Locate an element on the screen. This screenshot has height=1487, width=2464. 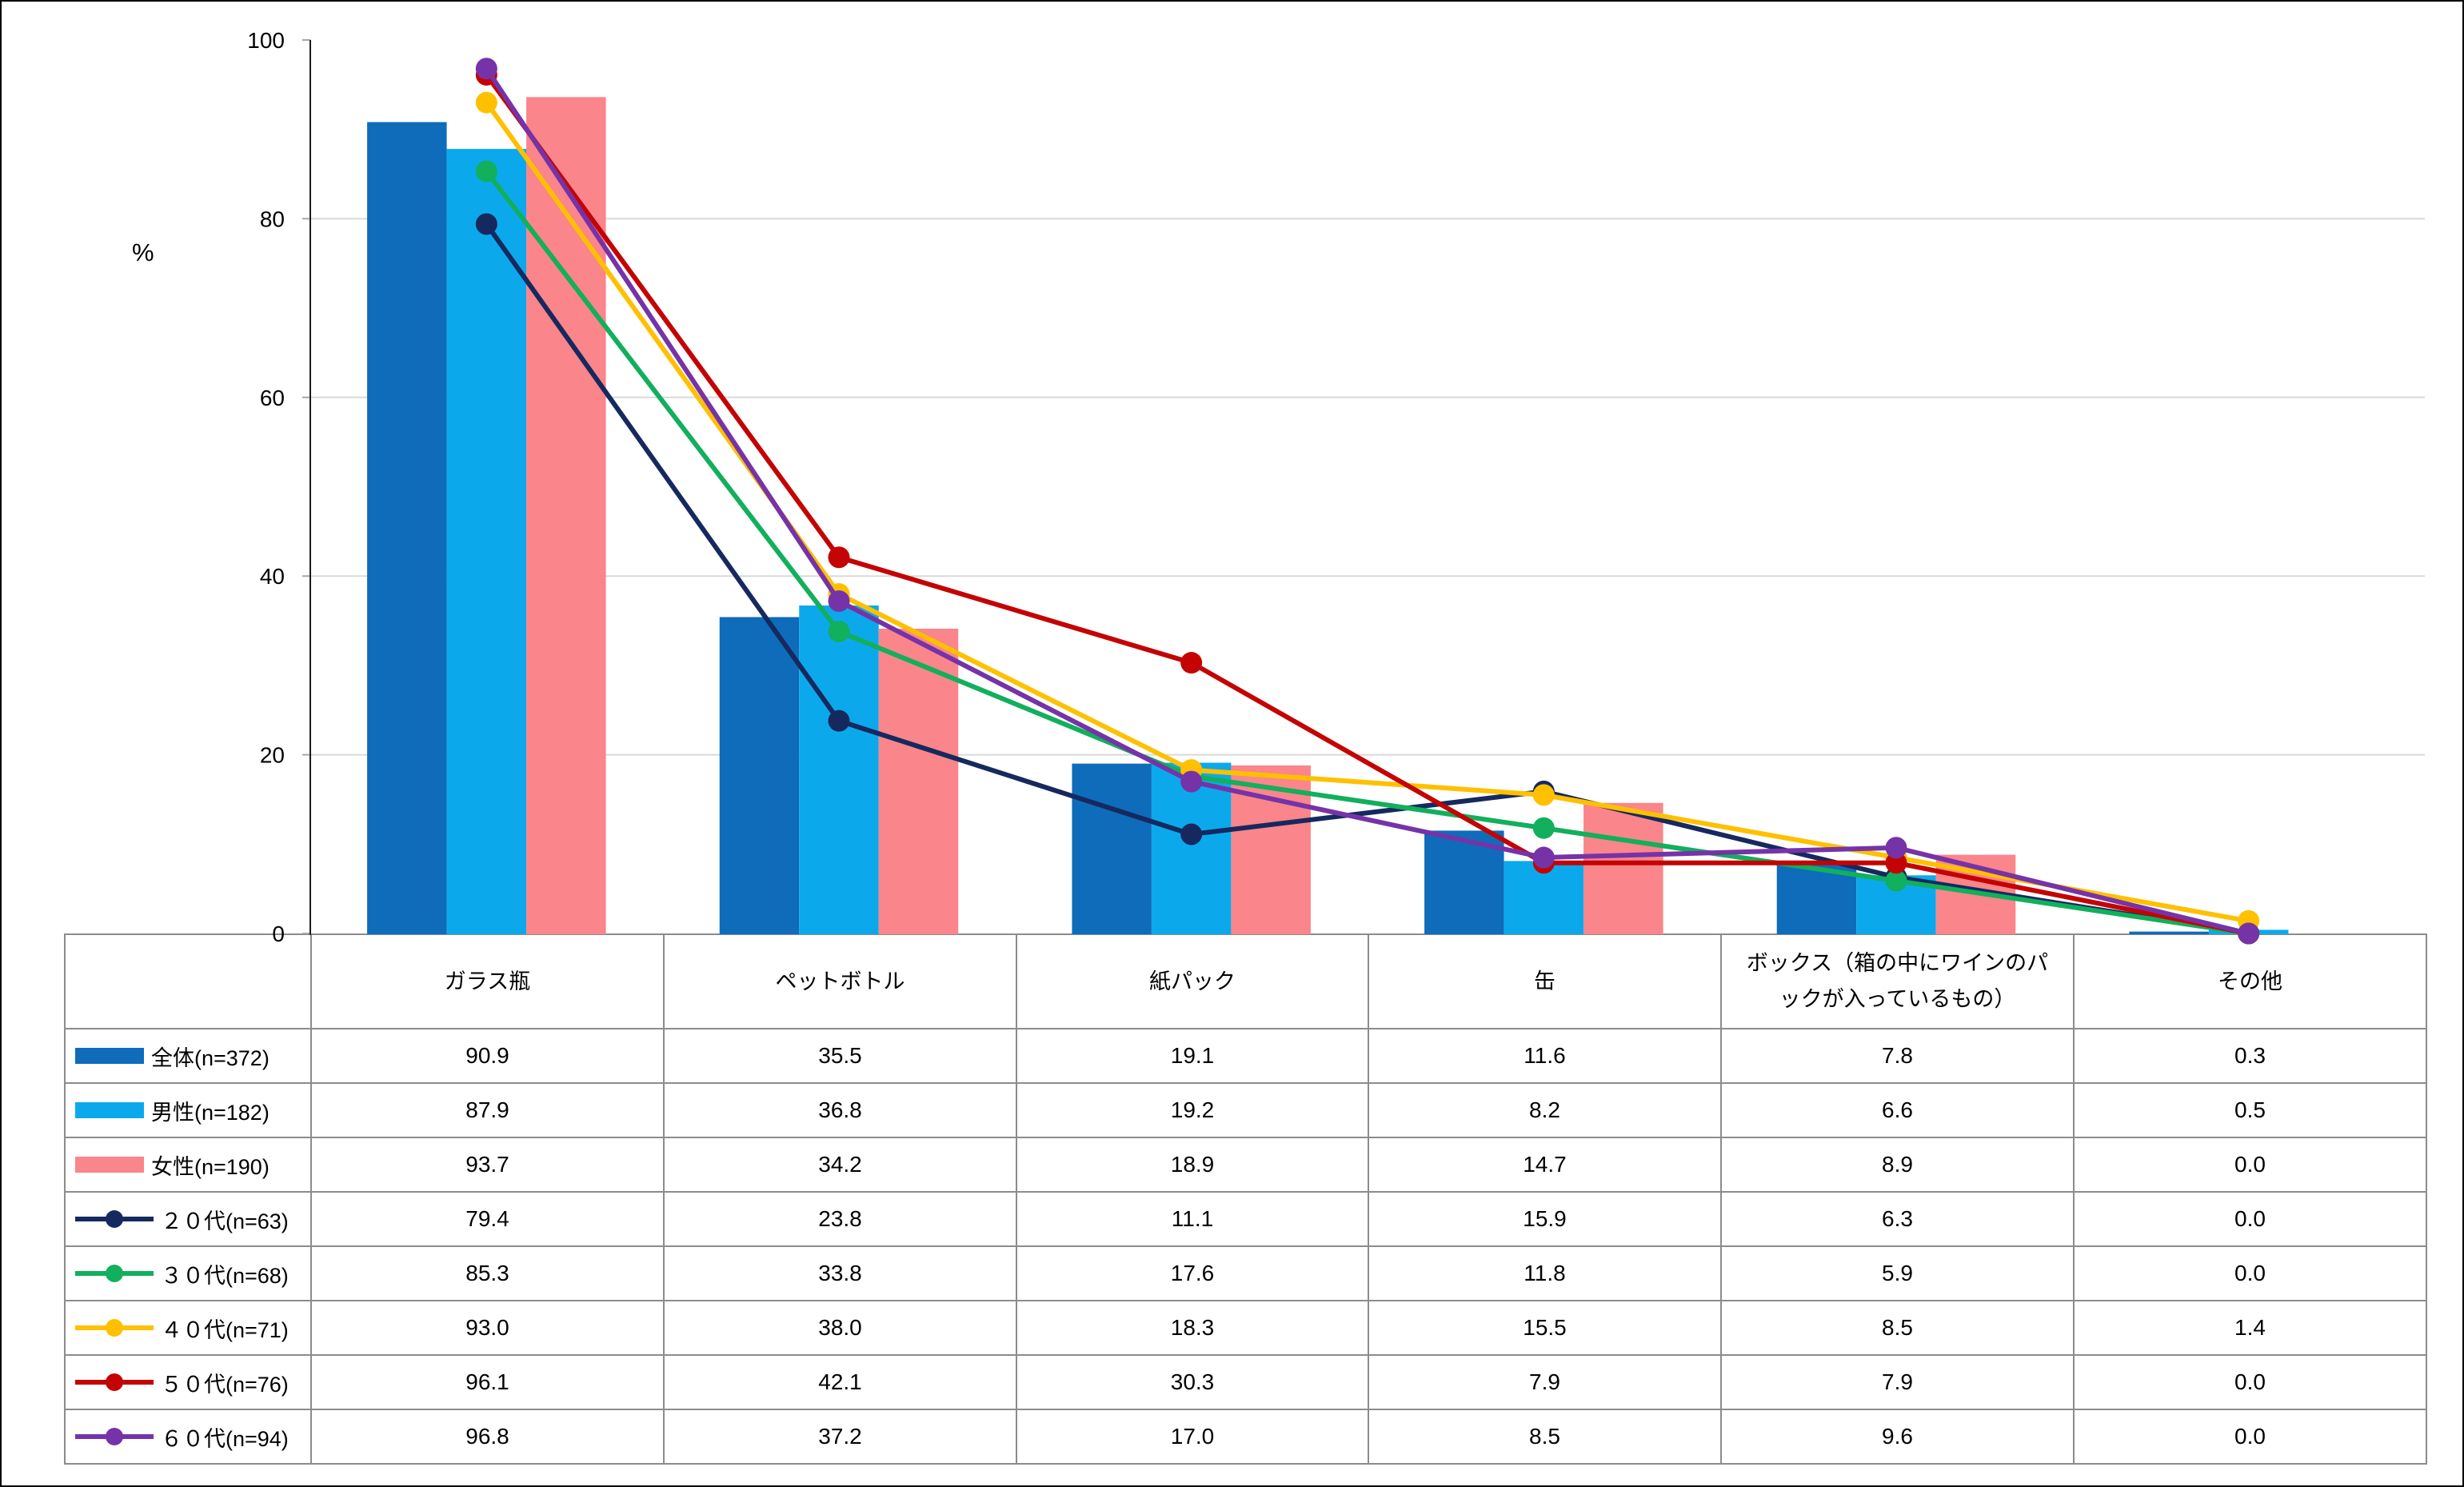
value-cell: 90.9 is located at coordinates (487, 1056).